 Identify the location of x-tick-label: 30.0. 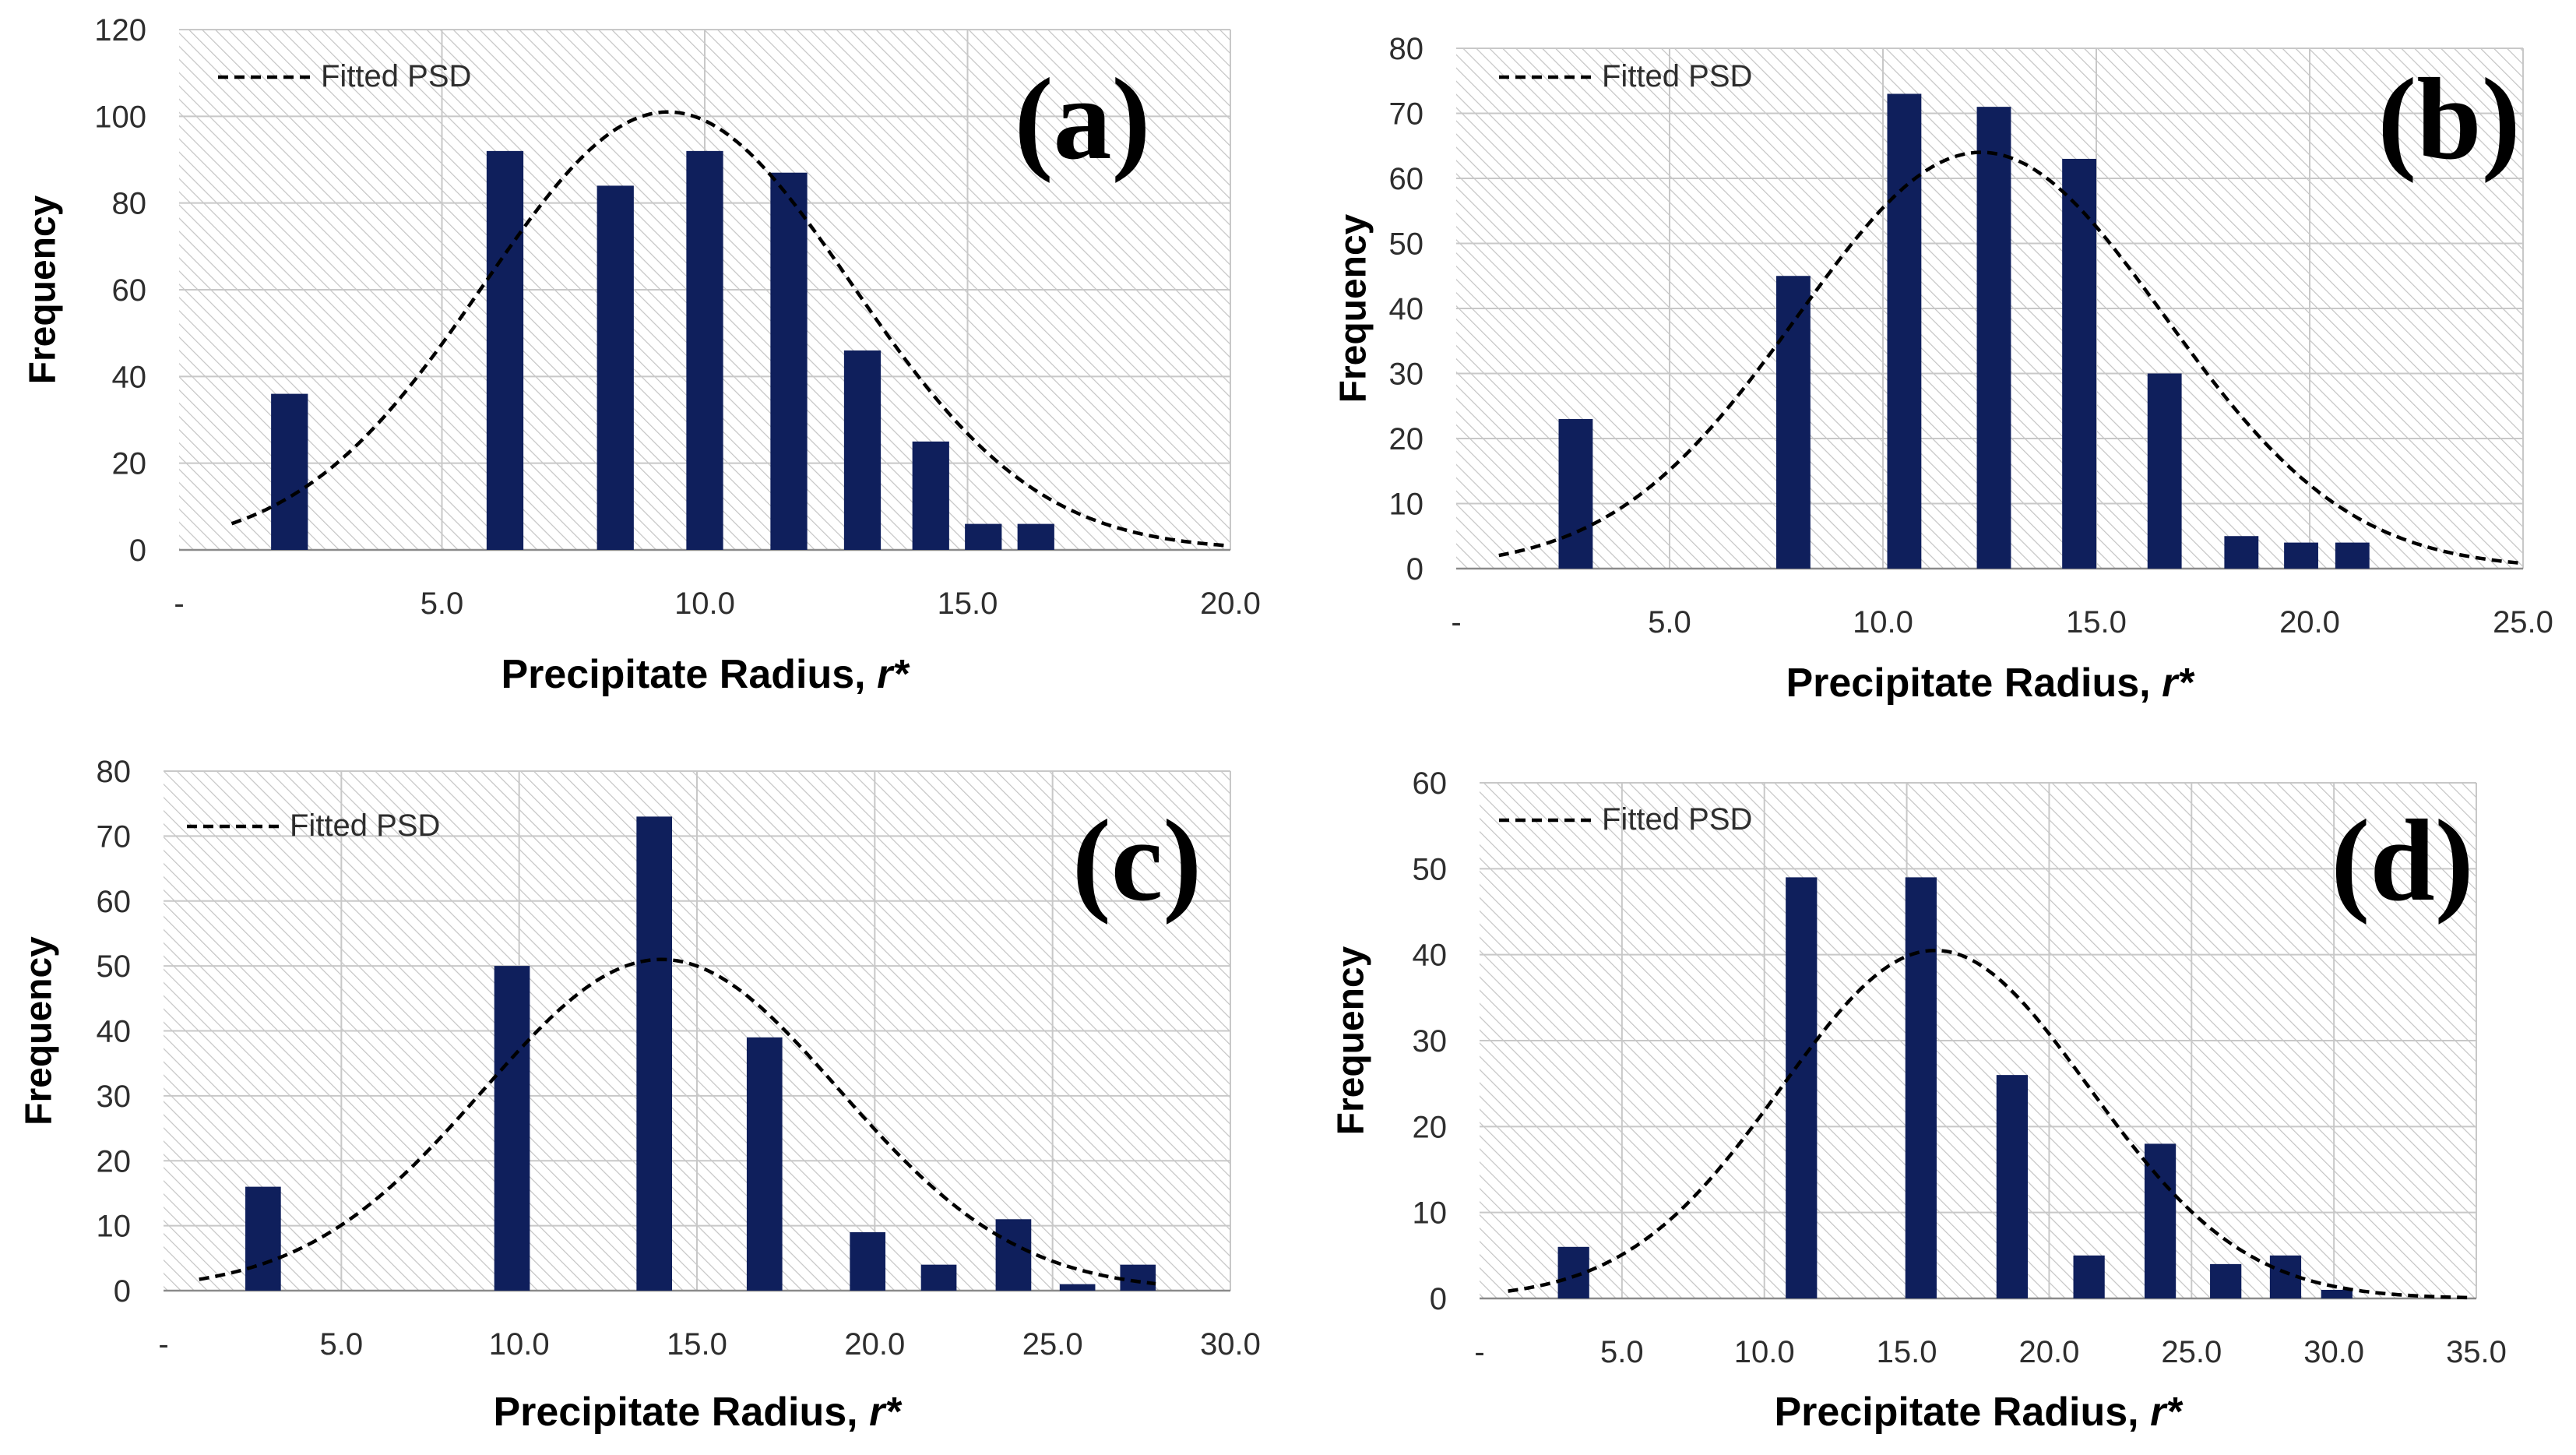
(1230, 1345).